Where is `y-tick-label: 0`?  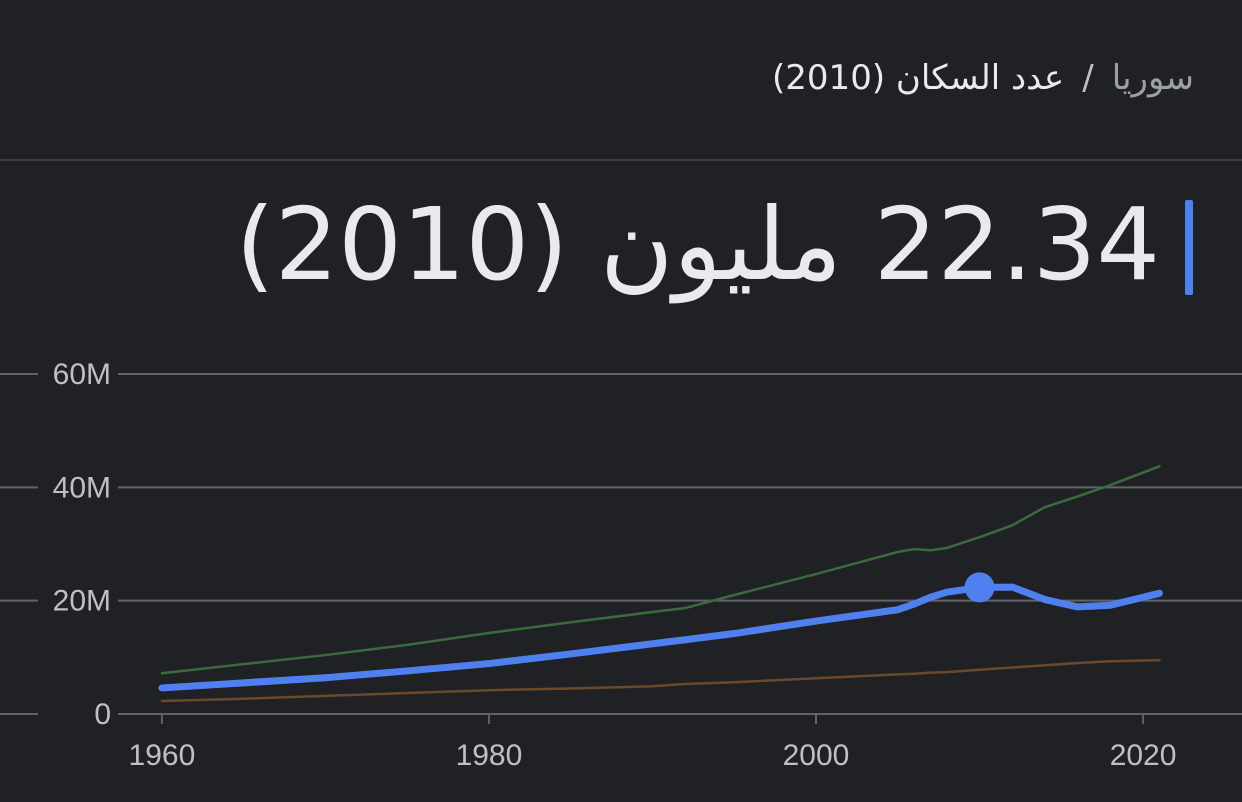 y-tick-label: 0 is located at coordinates (102, 714).